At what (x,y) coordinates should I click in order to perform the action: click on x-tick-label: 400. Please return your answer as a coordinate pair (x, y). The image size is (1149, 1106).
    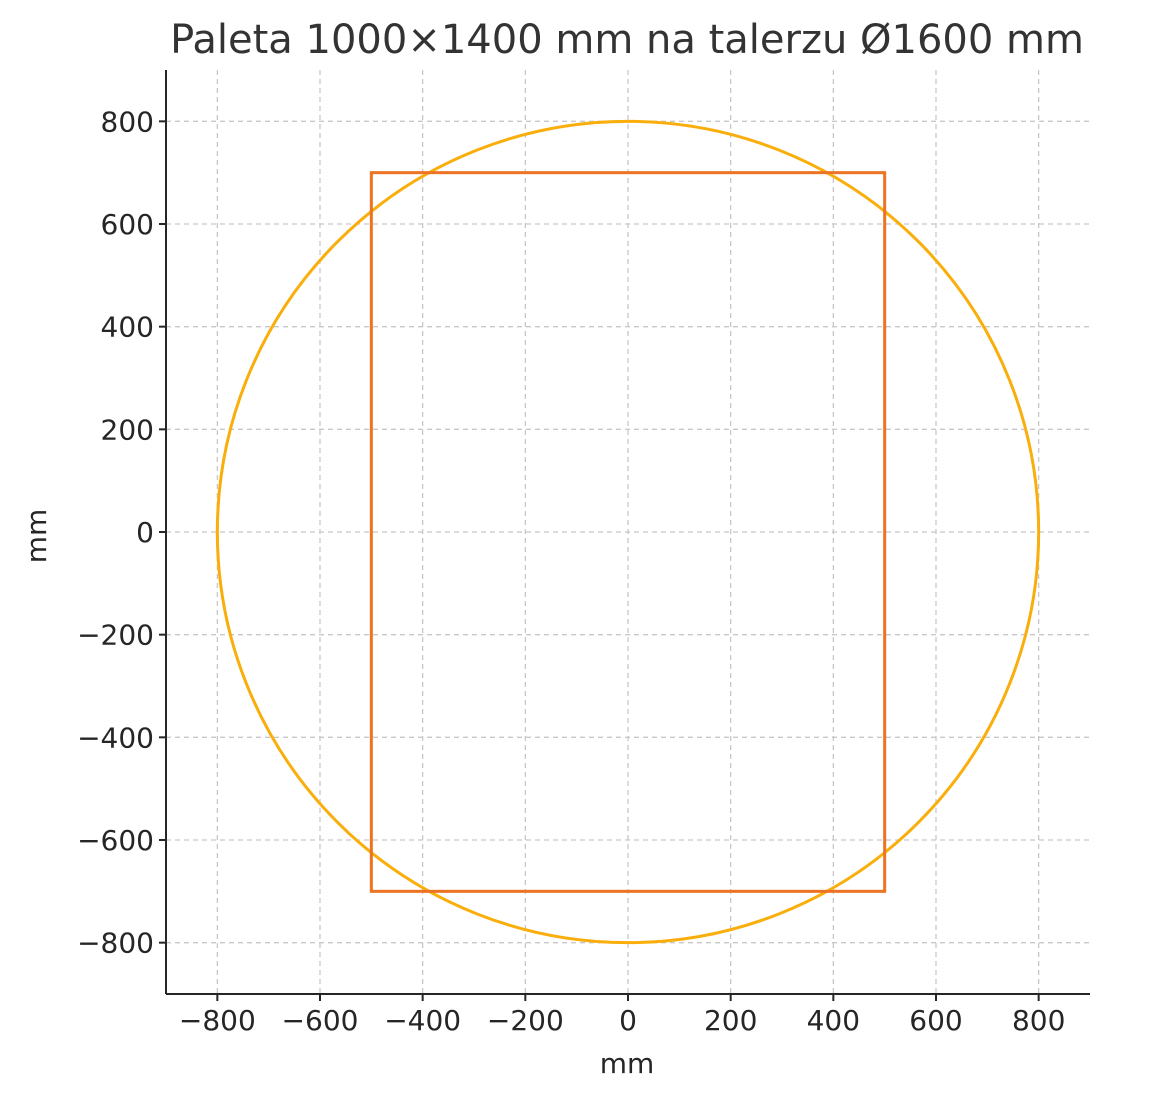
    Looking at the image, I should click on (833, 1020).